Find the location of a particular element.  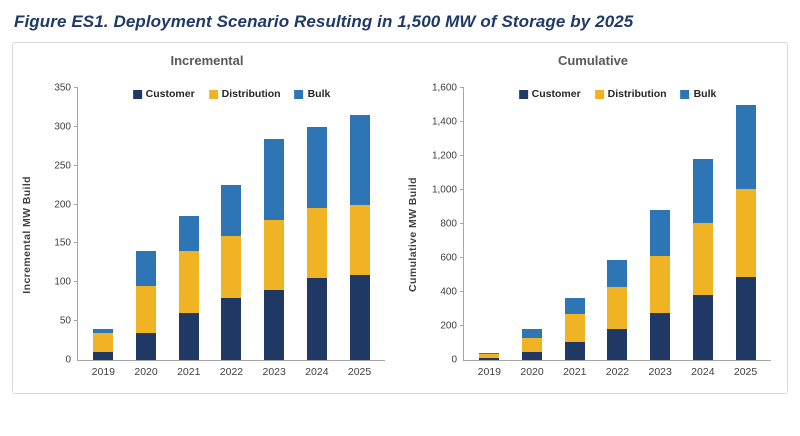

bar-2021: 2021 is located at coordinates (574, 233).